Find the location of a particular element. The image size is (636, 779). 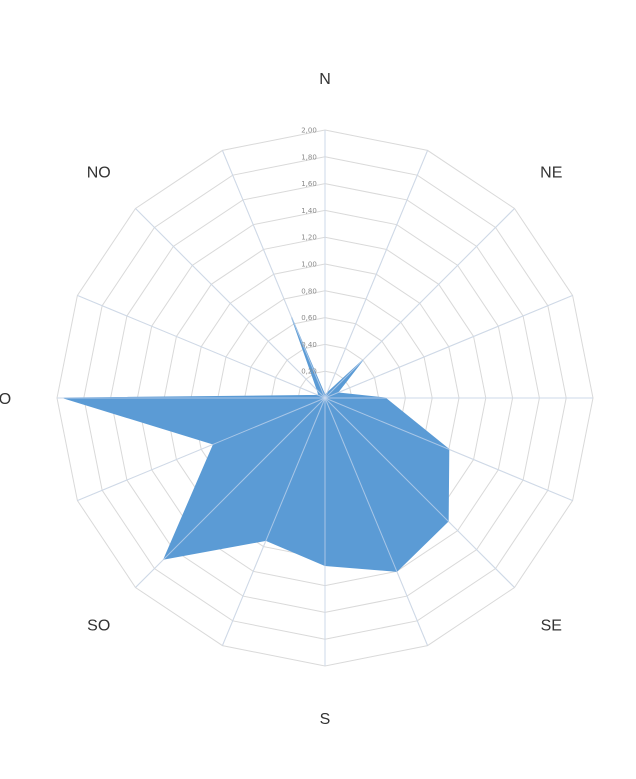

tick-label: 1,80 is located at coordinates (309, 157).